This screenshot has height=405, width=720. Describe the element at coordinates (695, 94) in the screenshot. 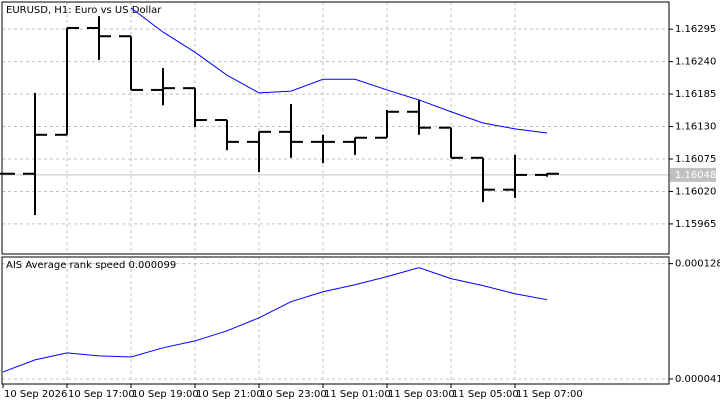

I see `y-tick-label: 1.16185` at that location.